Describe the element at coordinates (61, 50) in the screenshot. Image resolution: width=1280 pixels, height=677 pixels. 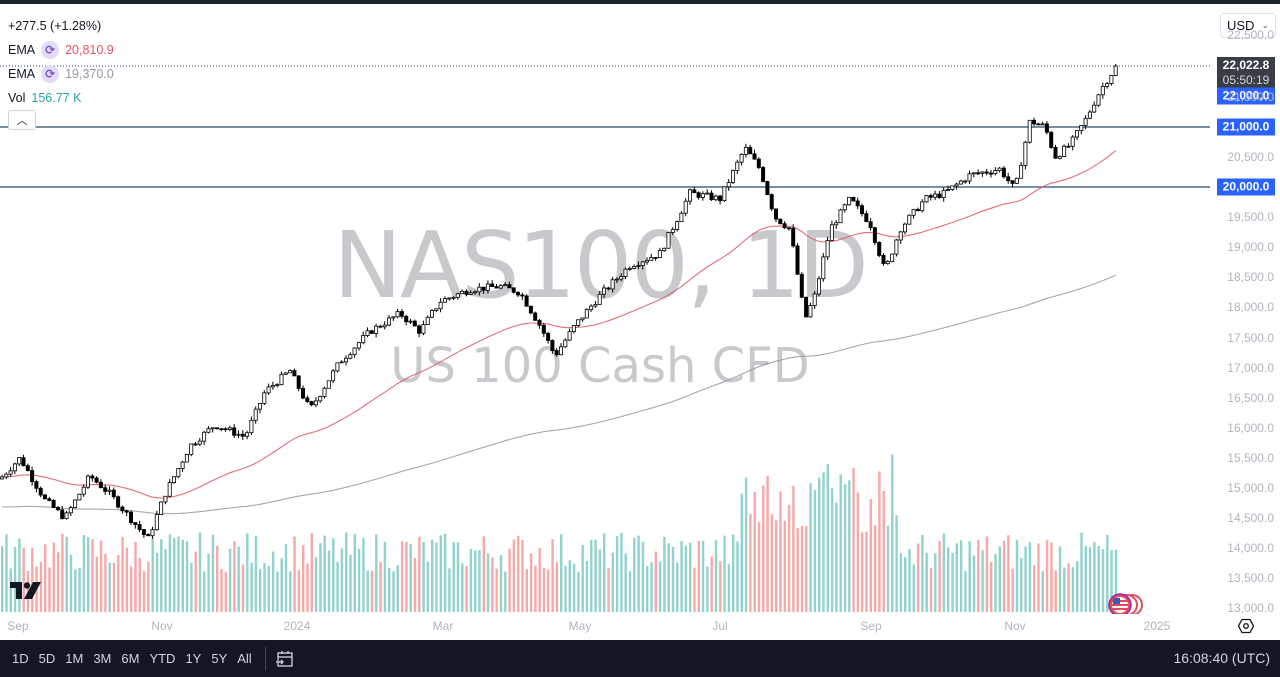
I see `legend-ema-fast: EMA ⟳ 20,810.9` at that location.